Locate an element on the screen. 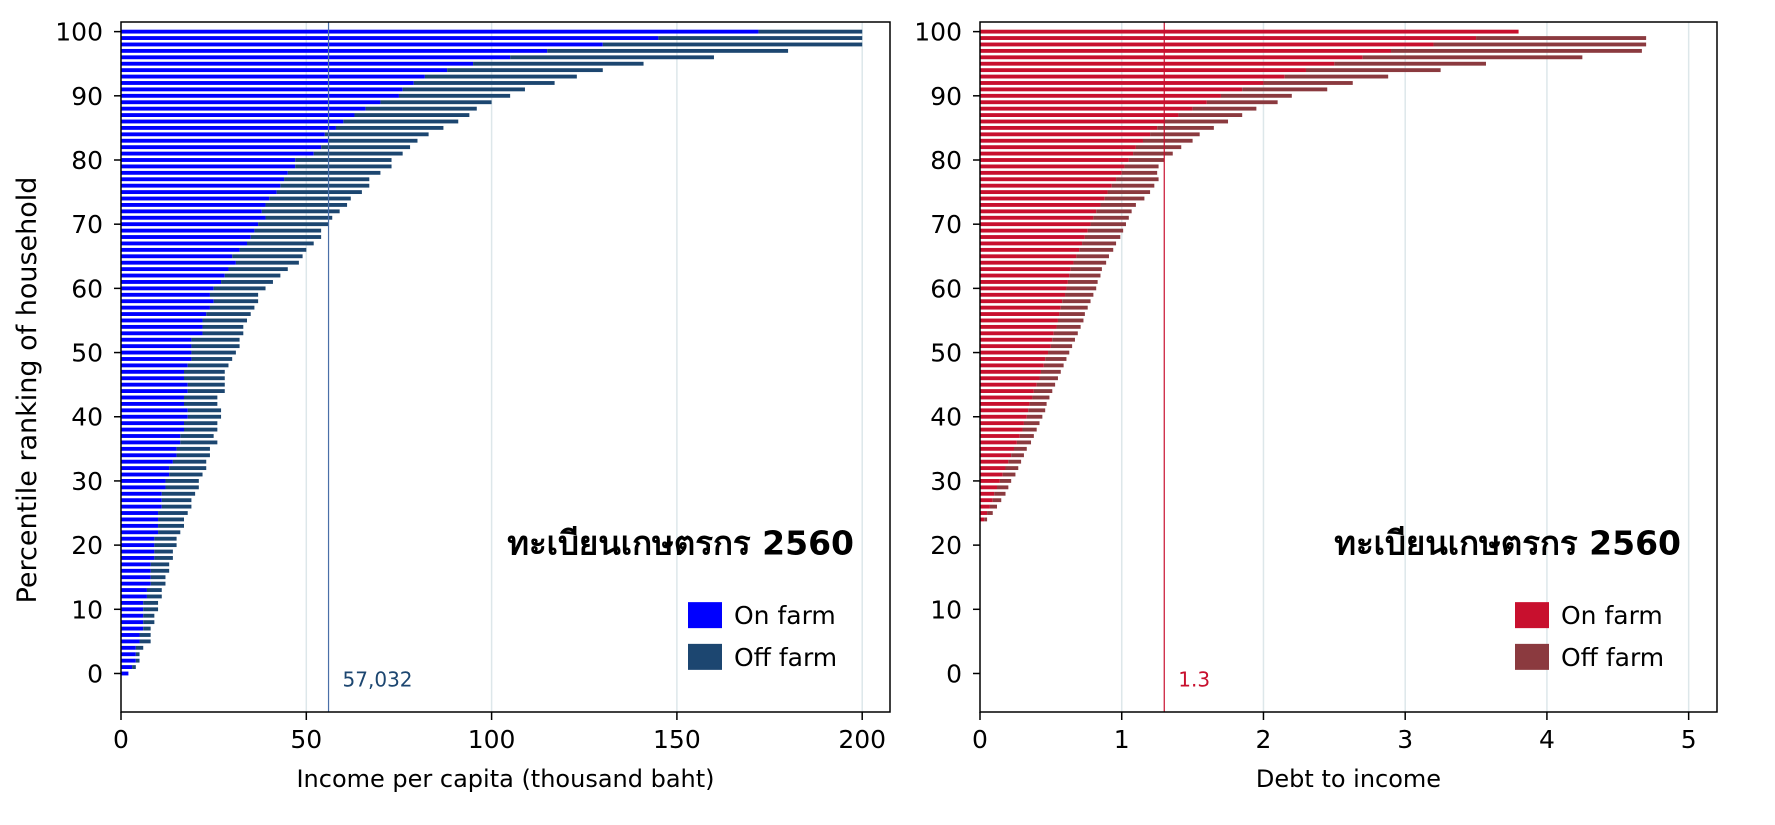 This screenshot has height=825, width=1775. y-tick-label: 20 is located at coordinates (87, 545).